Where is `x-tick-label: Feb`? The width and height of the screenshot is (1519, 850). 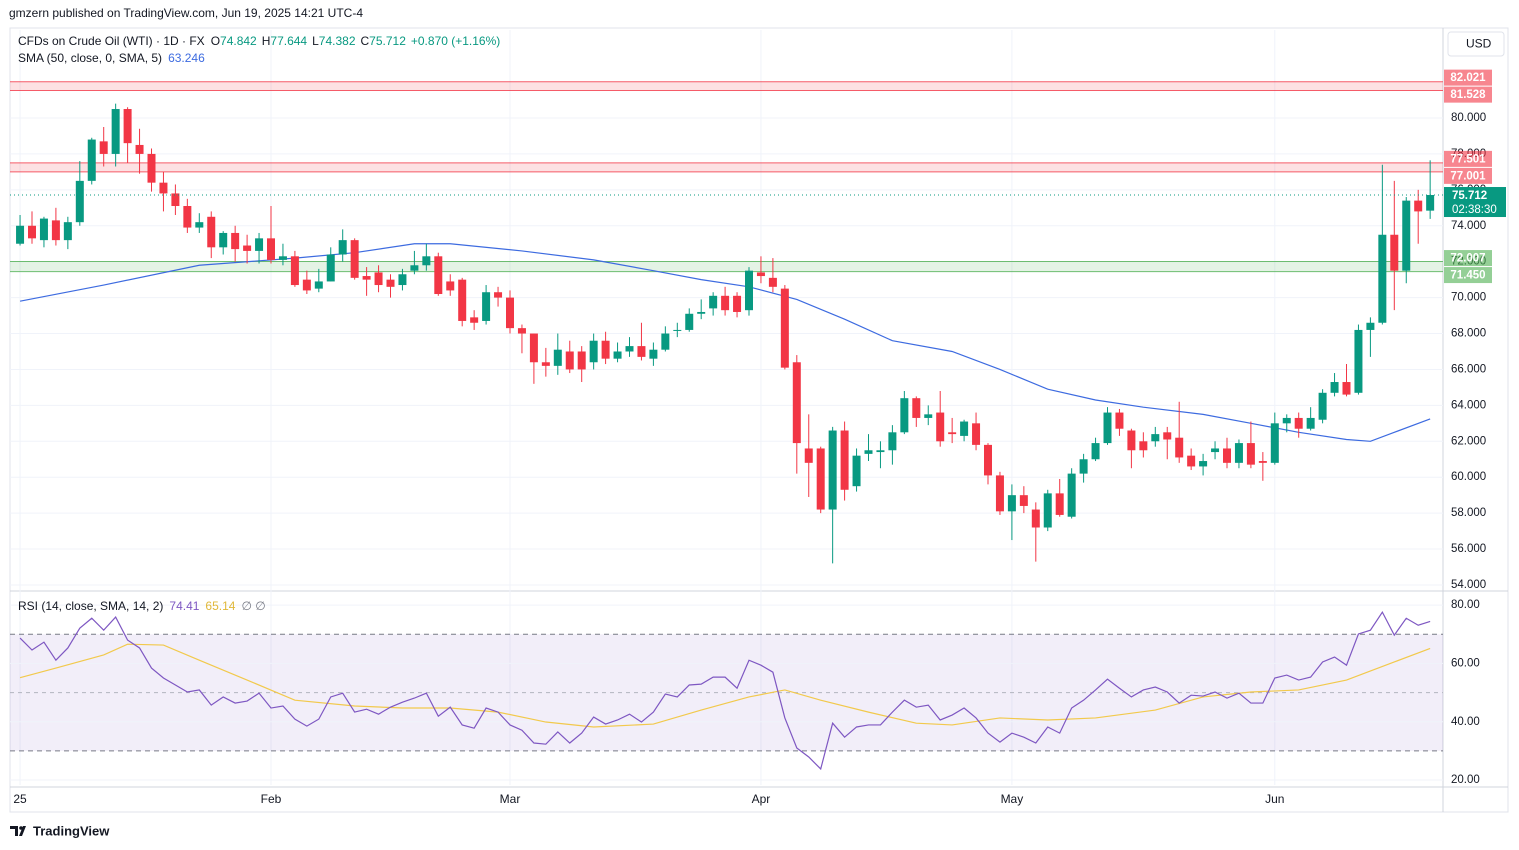 x-tick-label: Feb is located at coordinates (271, 799).